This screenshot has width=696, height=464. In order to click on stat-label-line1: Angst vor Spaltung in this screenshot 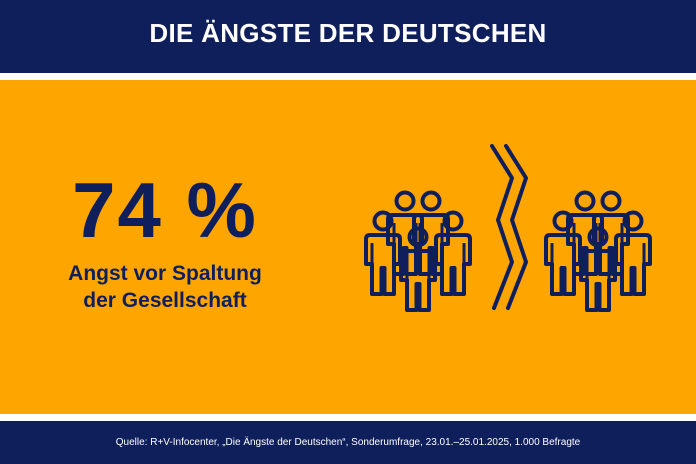, I will do `click(165, 273)`.